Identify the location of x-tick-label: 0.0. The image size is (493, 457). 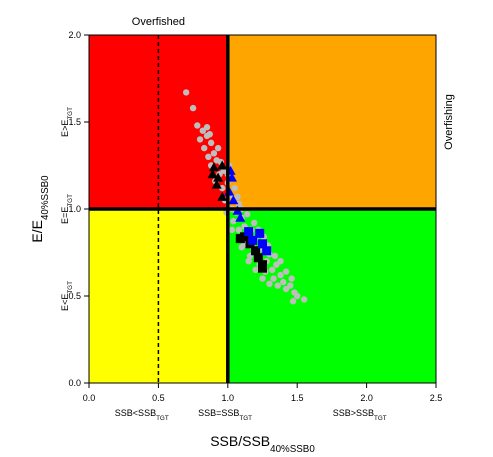
(89, 398).